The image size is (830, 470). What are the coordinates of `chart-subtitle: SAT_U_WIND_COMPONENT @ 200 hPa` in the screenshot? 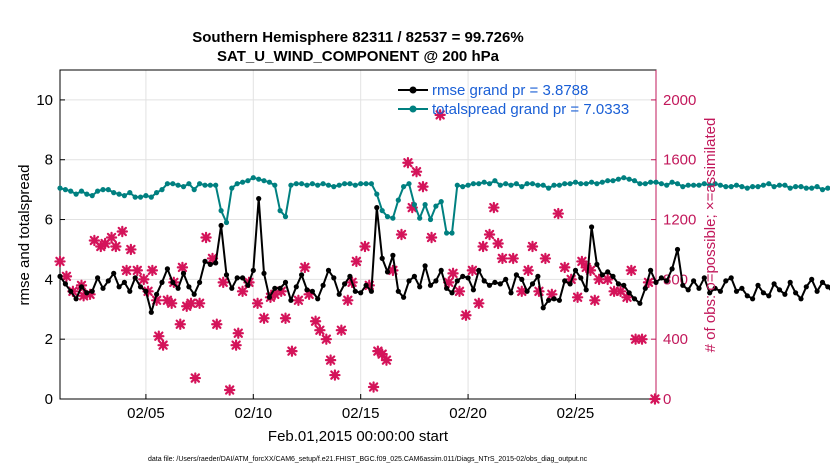 It's located at (358, 56).